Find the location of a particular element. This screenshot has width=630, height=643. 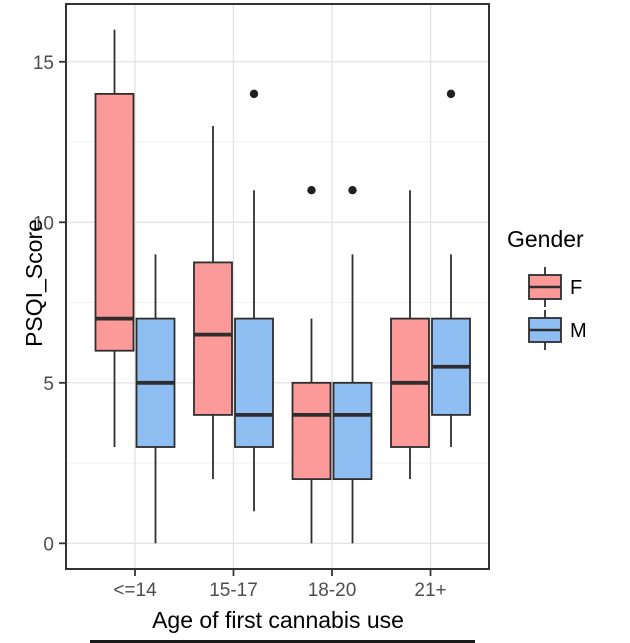

x-tick-label: 21+ is located at coordinates (430, 590).